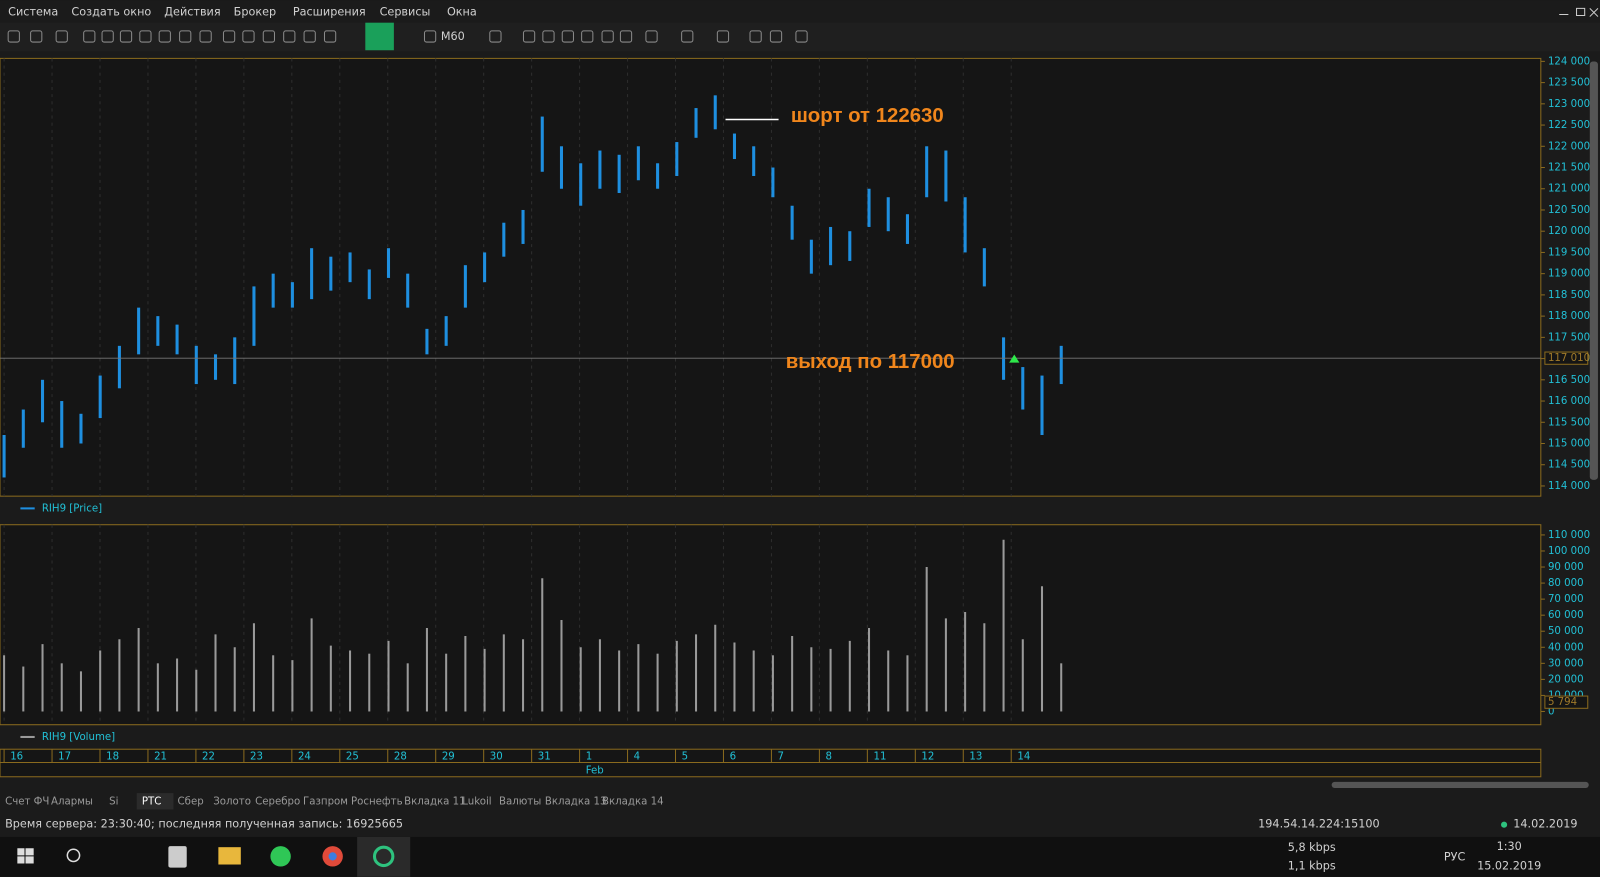  I want to click on date-label: 21, so click(160, 756).